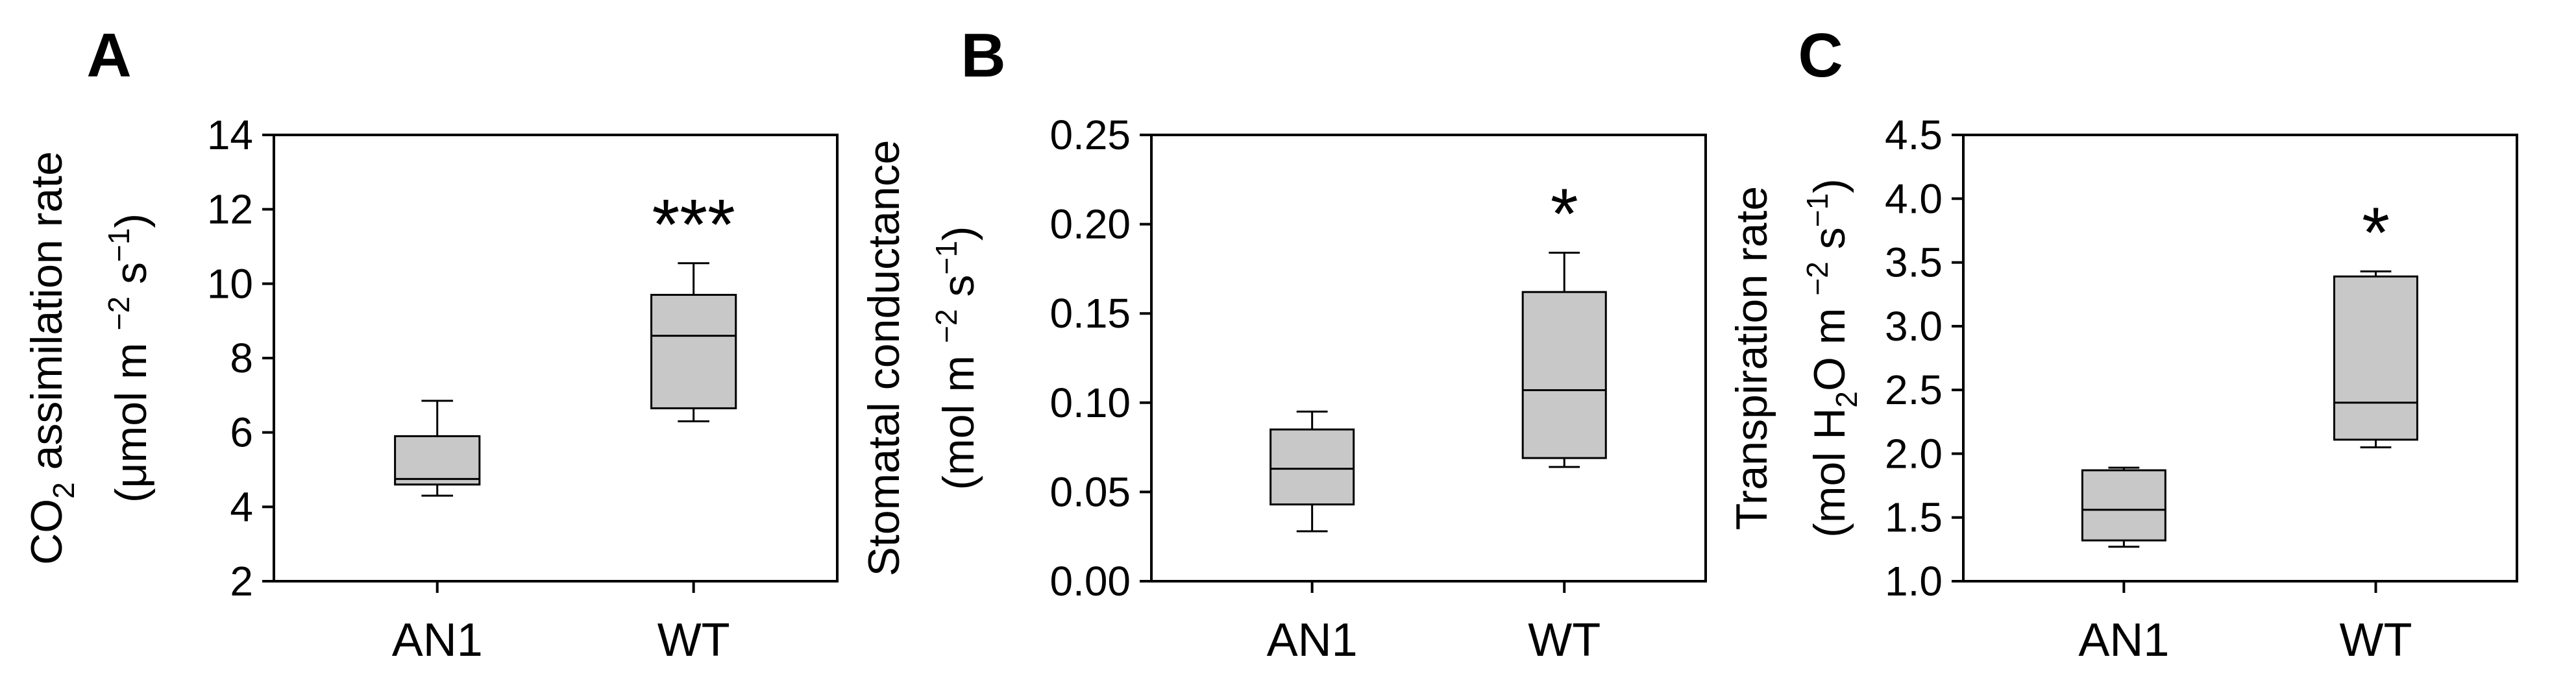 The width and height of the screenshot is (2576, 685). Describe the element at coordinates (1914, 453) in the screenshot. I see `y-tick-label: 2.0` at that location.